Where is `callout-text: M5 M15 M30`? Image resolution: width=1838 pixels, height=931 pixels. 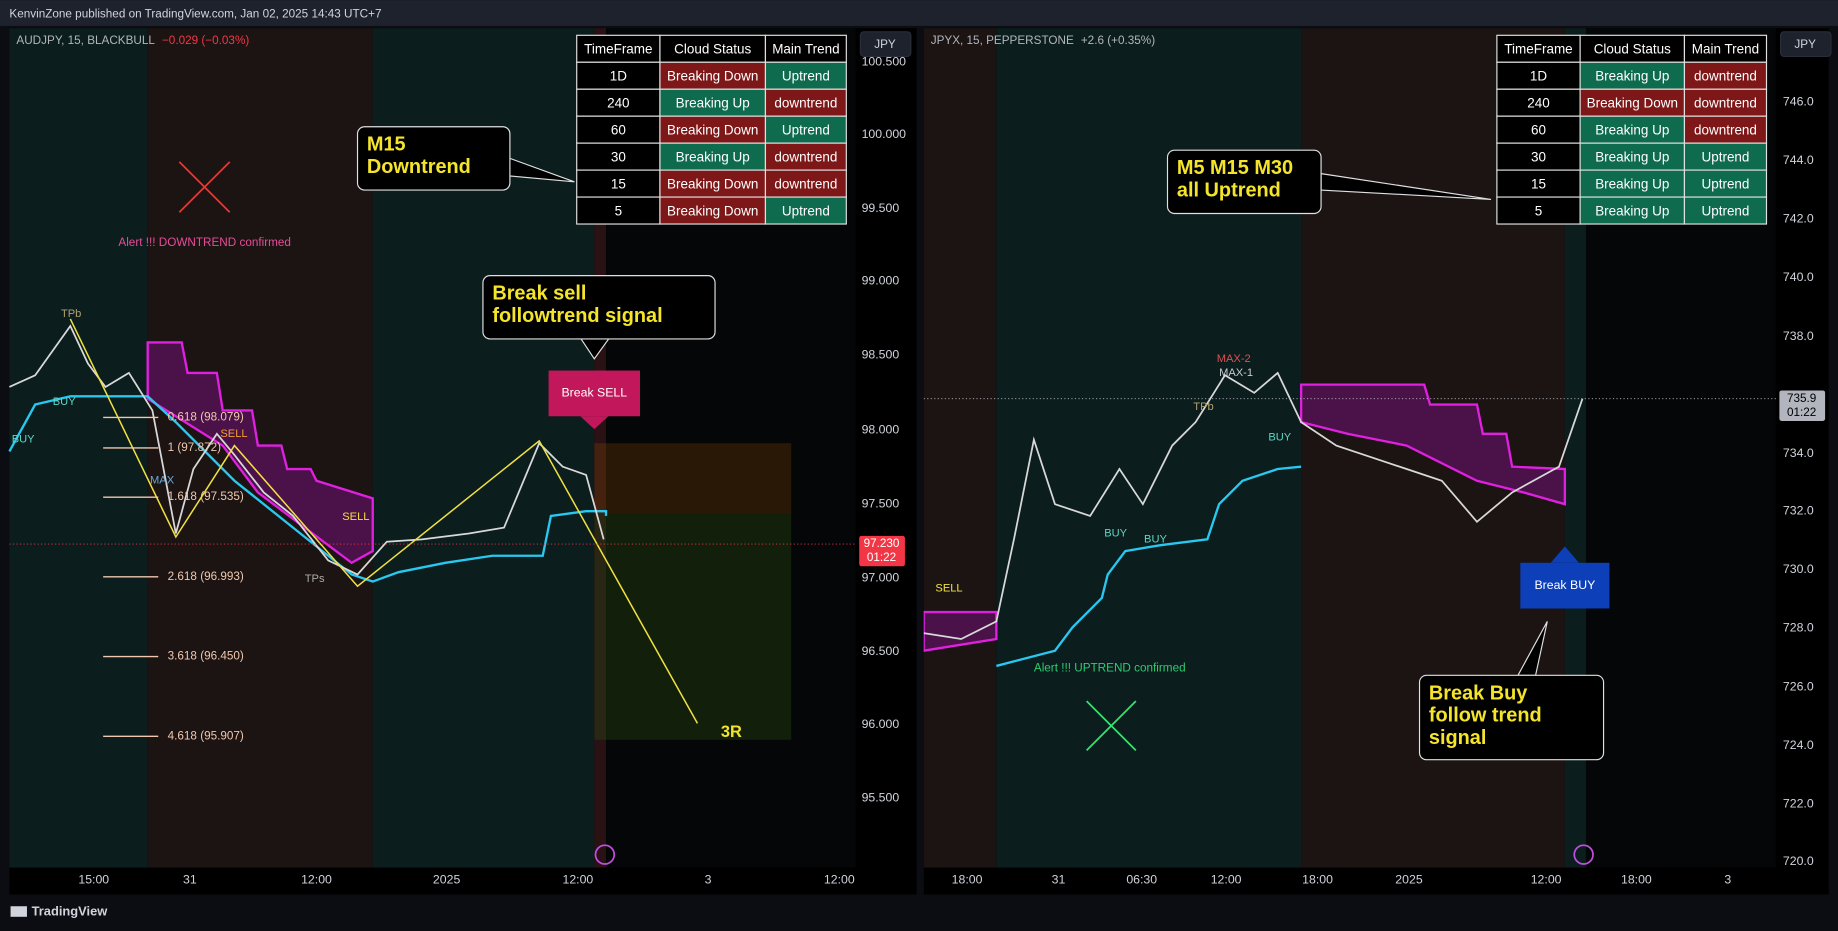 callout-text: M5 M15 M30 is located at coordinates (1235, 168).